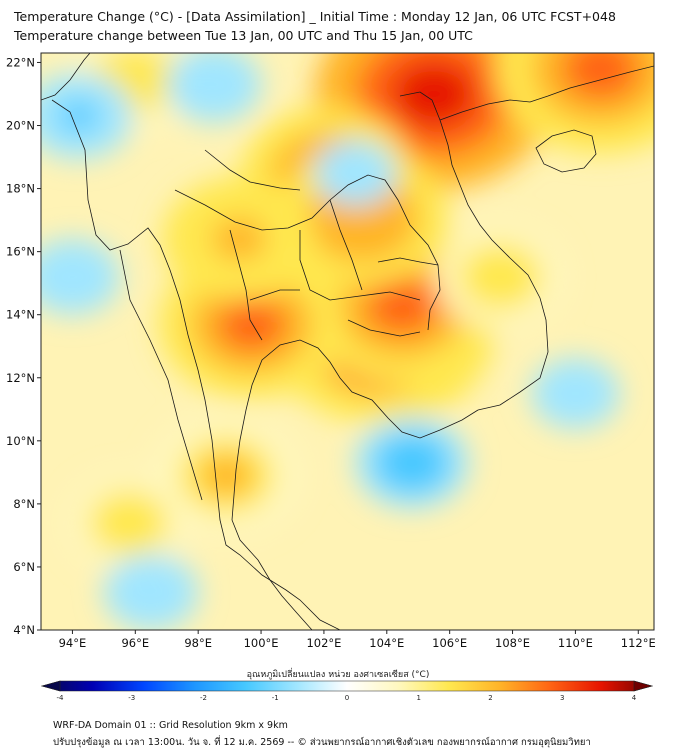 Image resolution: width=676 pixels, height=756 pixels. I want to click on lat-tick-label: 4°N, so click(24, 630).